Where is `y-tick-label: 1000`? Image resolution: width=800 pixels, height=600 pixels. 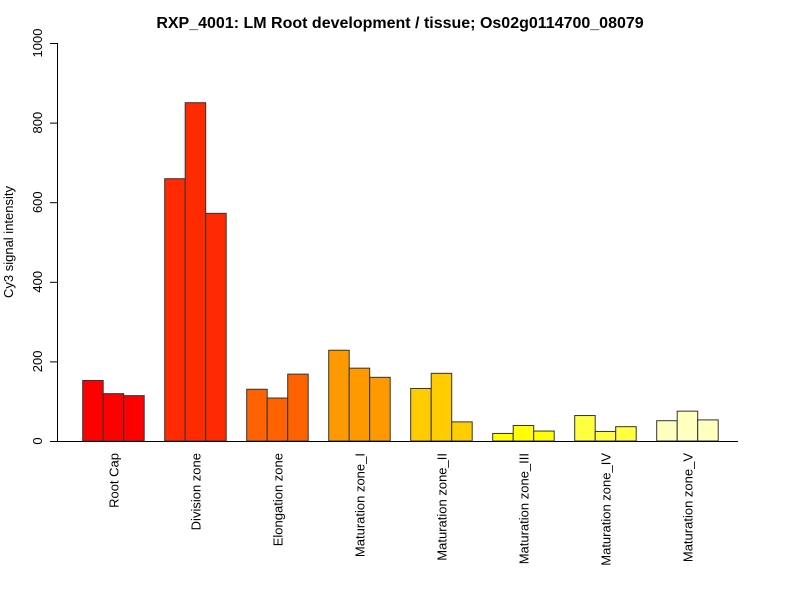 y-tick-label: 1000 is located at coordinates (37, 43).